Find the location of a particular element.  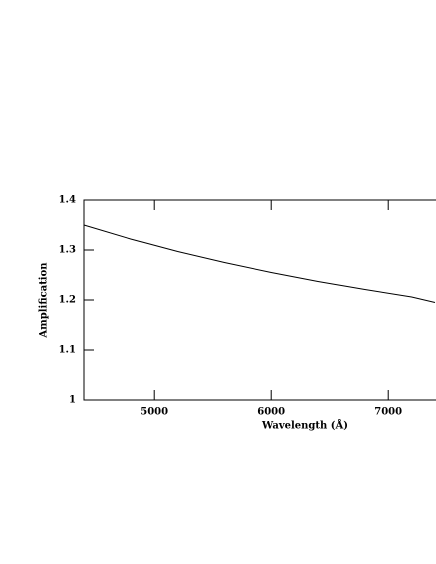

x-tick-label: 5000 is located at coordinates (154, 412).